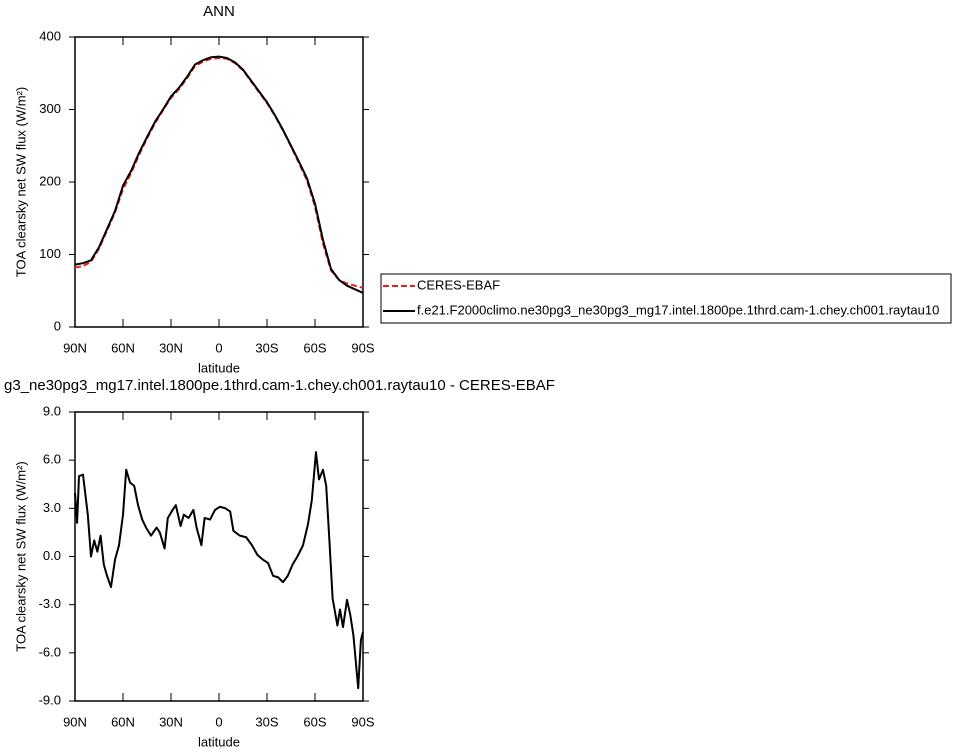  Describe the element at coordinates (458, 284) in the screenshot. I see `legend-label: CERES-EBAF` at that location.